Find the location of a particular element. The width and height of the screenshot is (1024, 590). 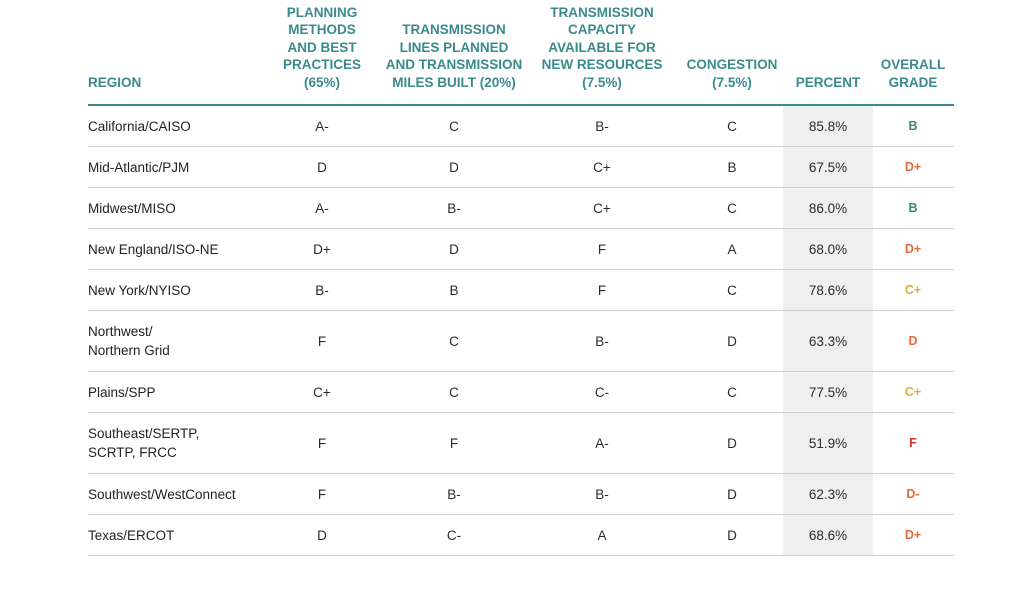

region-name-line: Mid-Atlantic/PJM is located at coordinates (139, 167).